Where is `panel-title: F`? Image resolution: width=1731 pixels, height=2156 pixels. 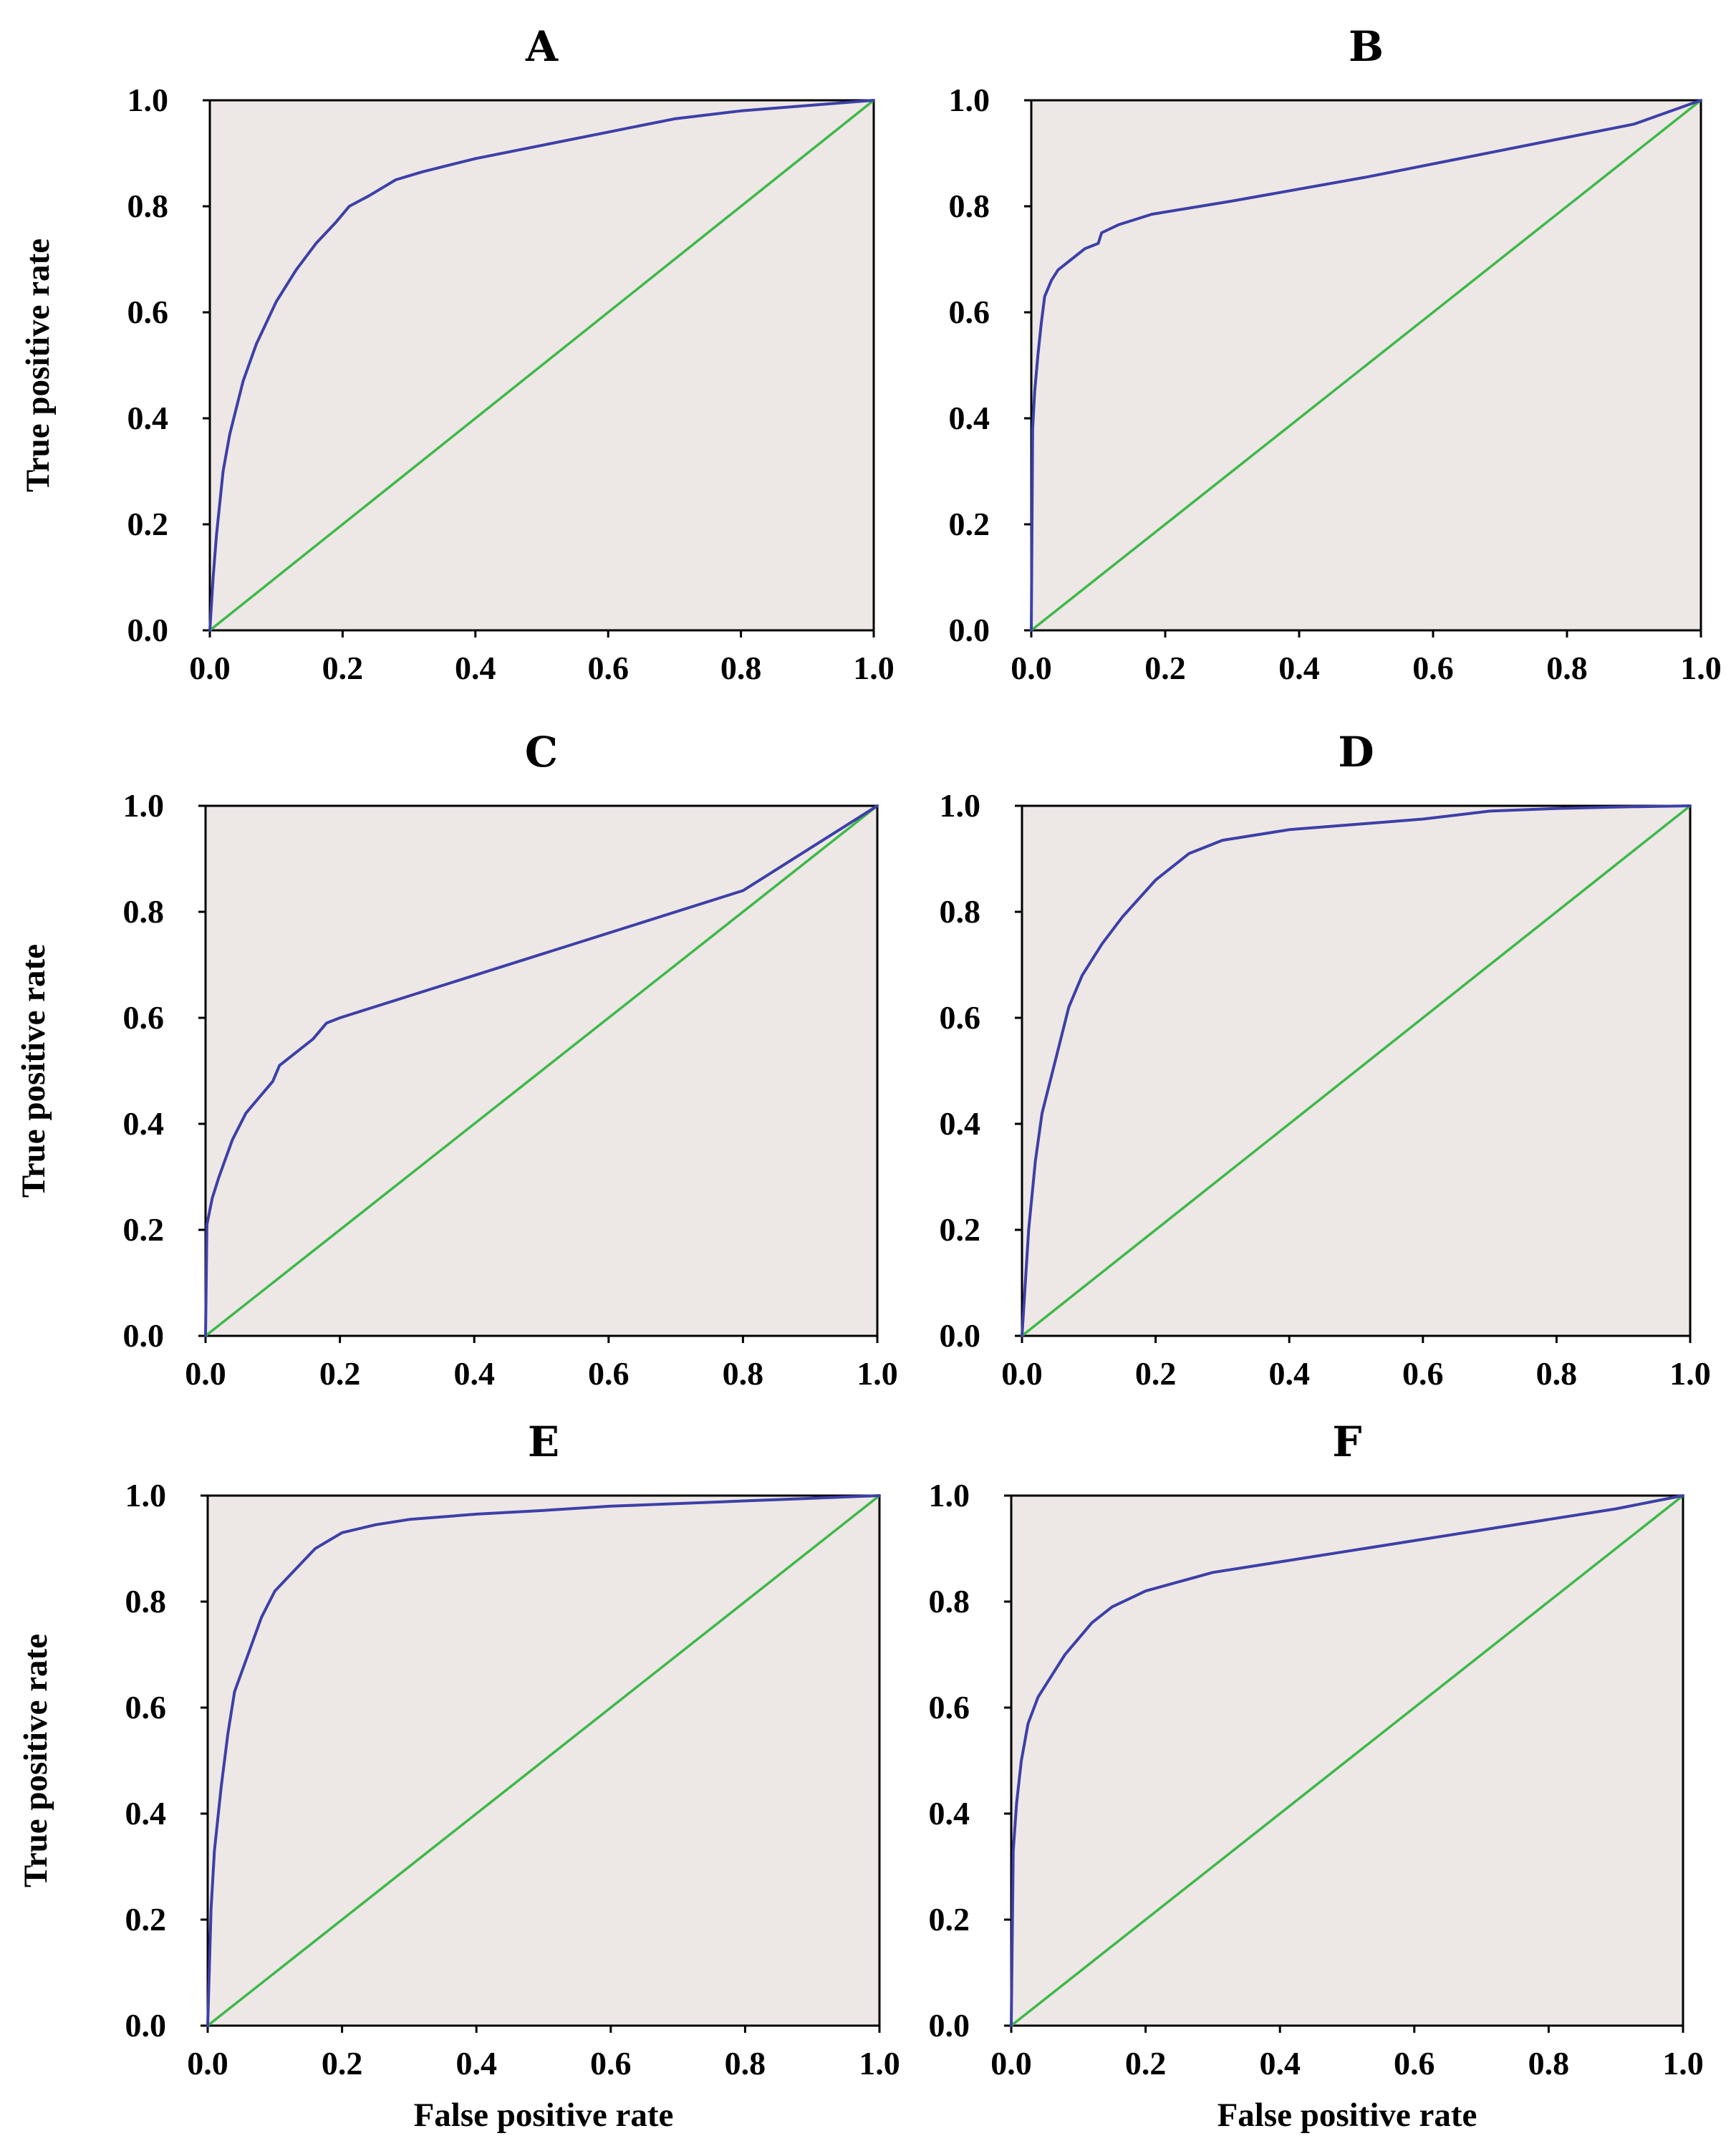
panel-title: F is located at coordinates (1346, 1442).